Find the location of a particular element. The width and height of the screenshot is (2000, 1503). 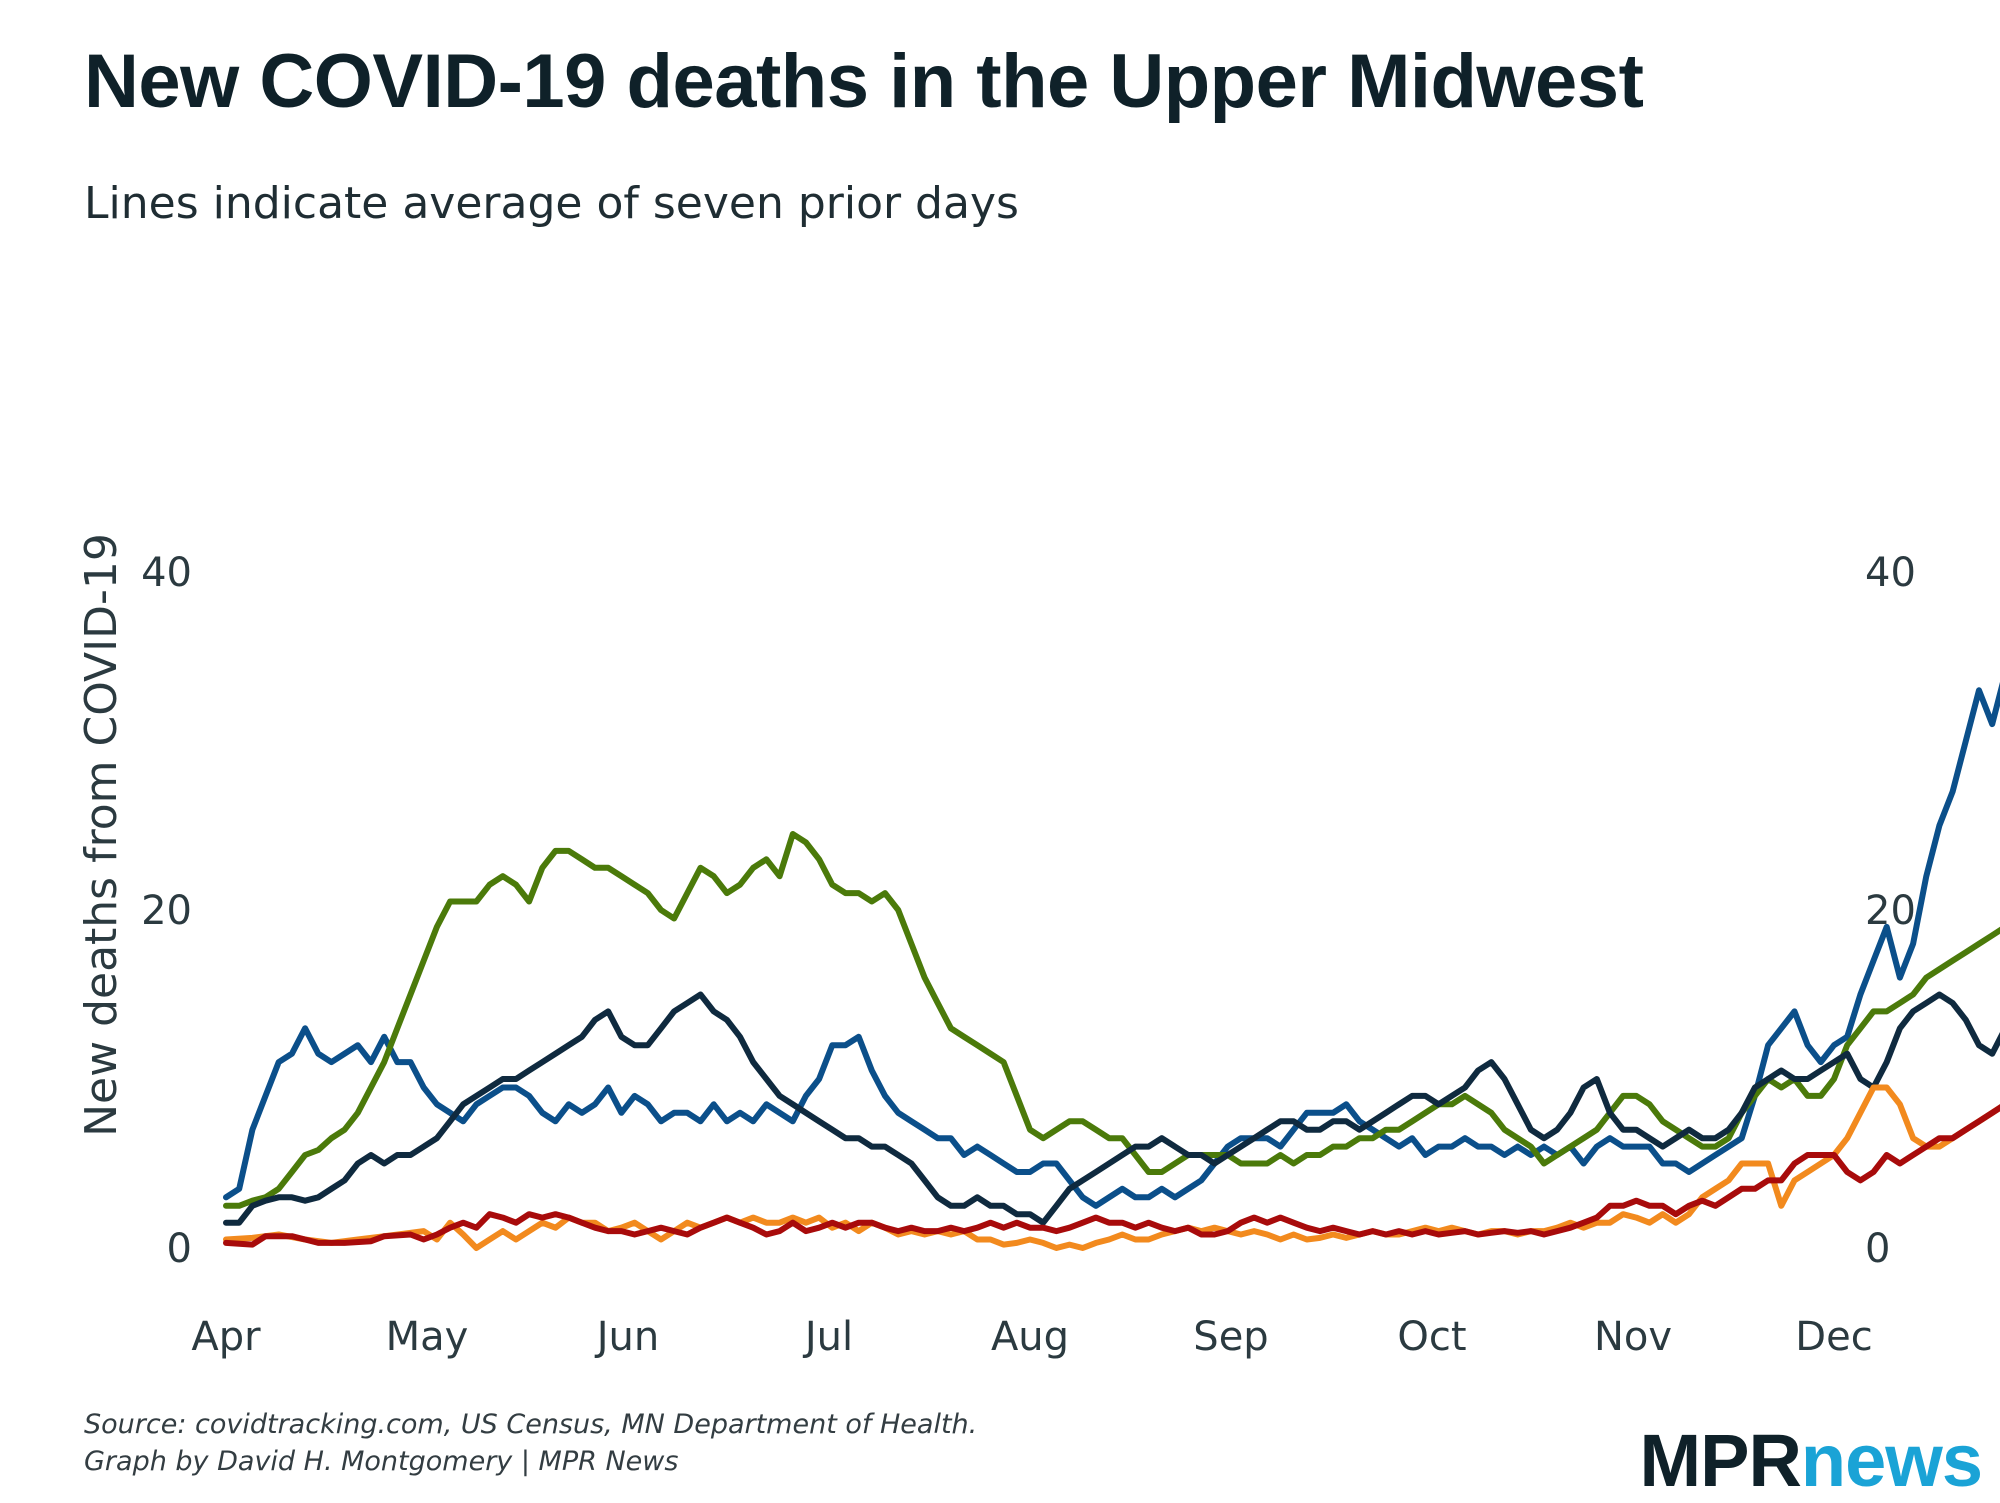

x-tick-label: Oct is located at coordinates (1431, 1337).